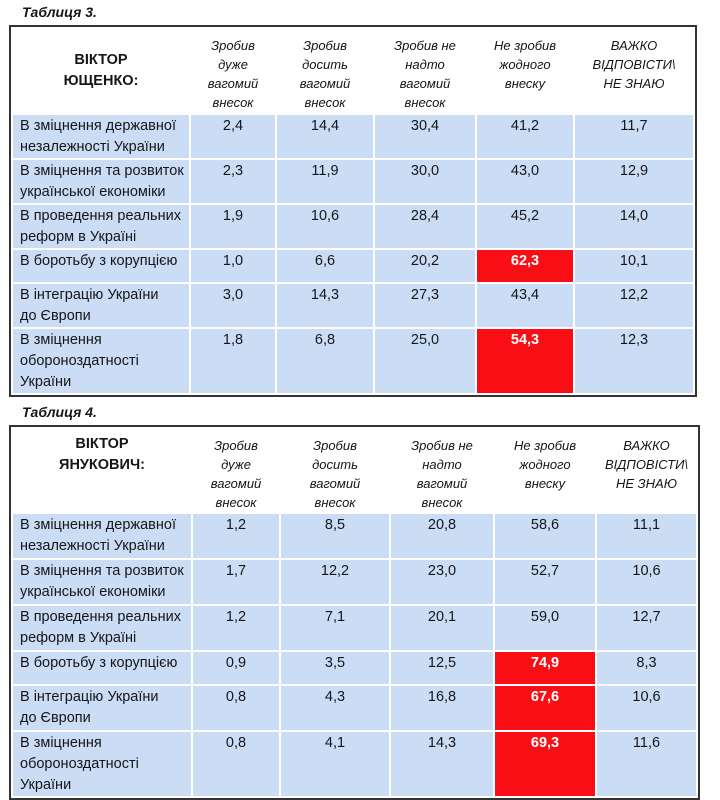 This screenshot has height=800, width=720. Describe the element at coordinates (233, 361) in the screenshot. I see `data-cell: 1,8` at that location.